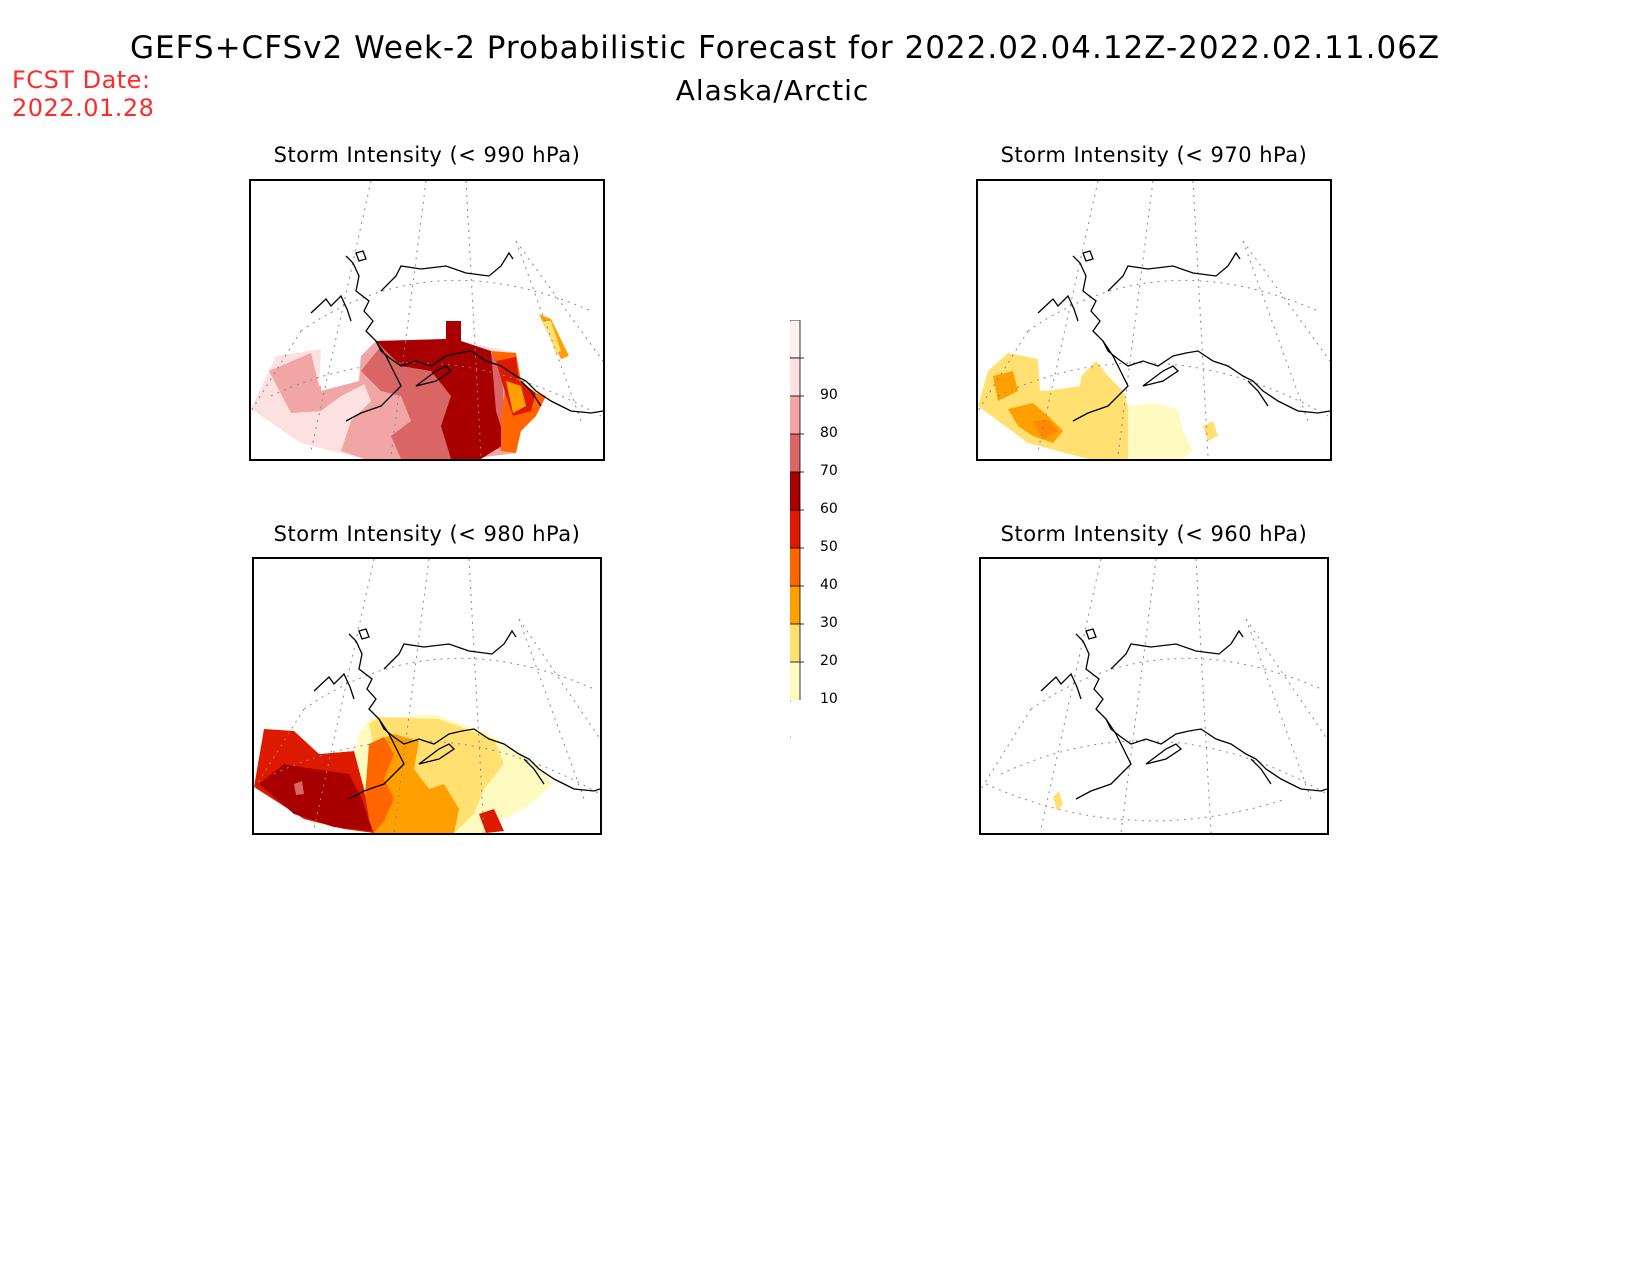  I want to click on colorbar-label: 70, so click(829, 471).